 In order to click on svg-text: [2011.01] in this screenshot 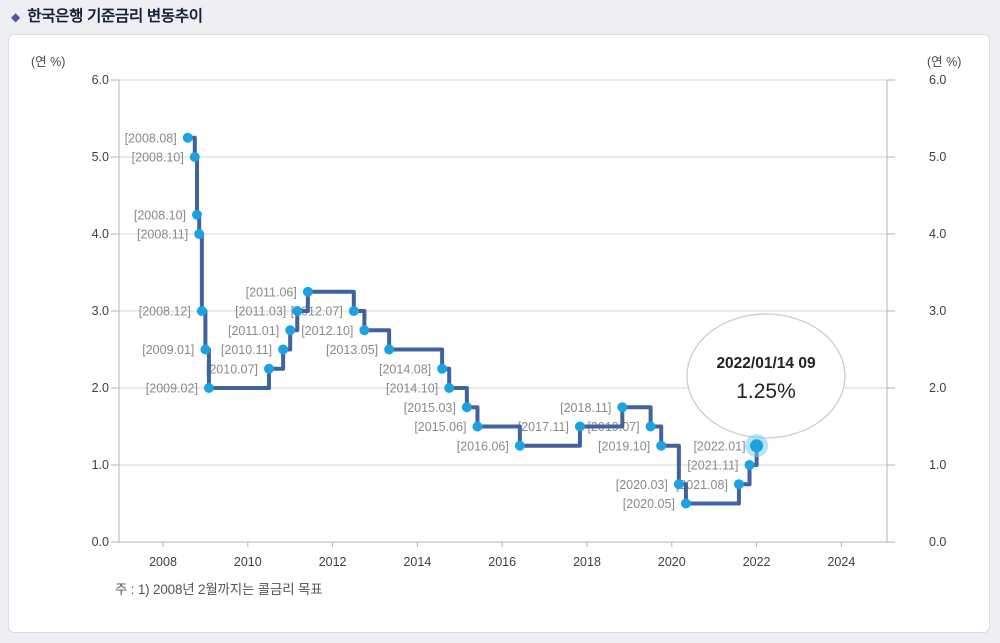, I will do `click(253, 331)`.